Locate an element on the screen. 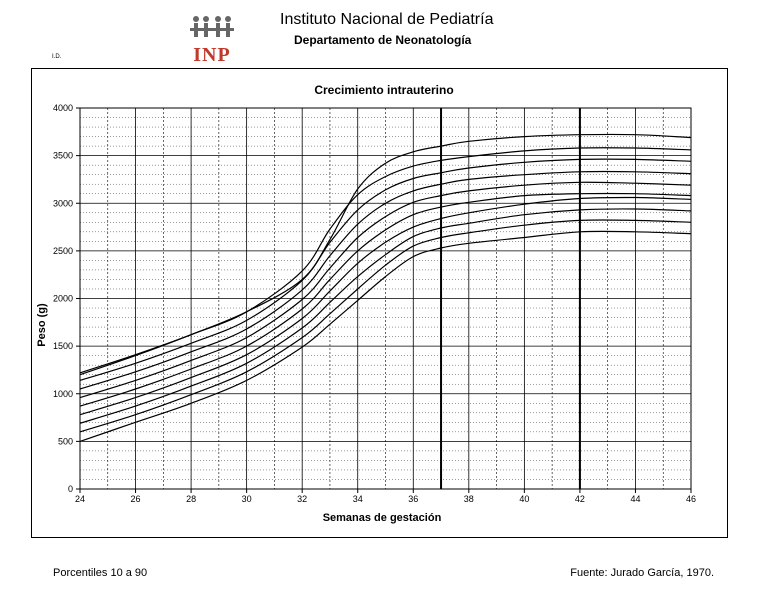 This screenshot has height=594, width=768. y-tick-label: 4000 is located at coordinates (63, 108).